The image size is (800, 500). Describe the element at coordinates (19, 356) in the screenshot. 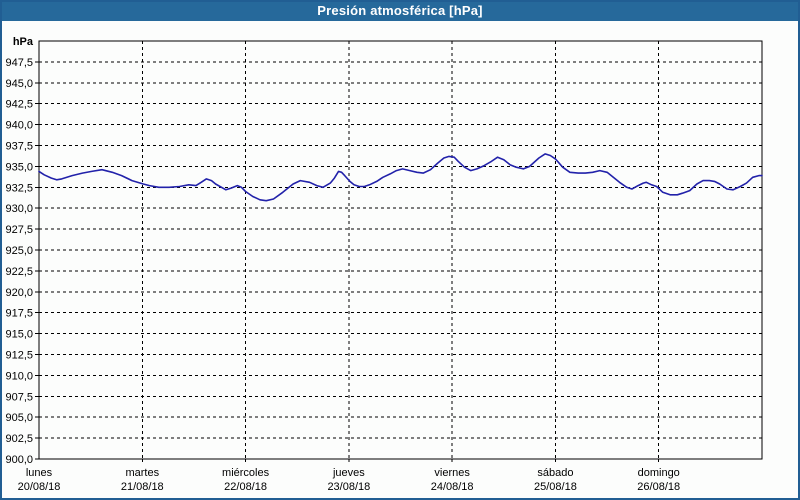

I see `y-axis-label: 912,5` at that location.